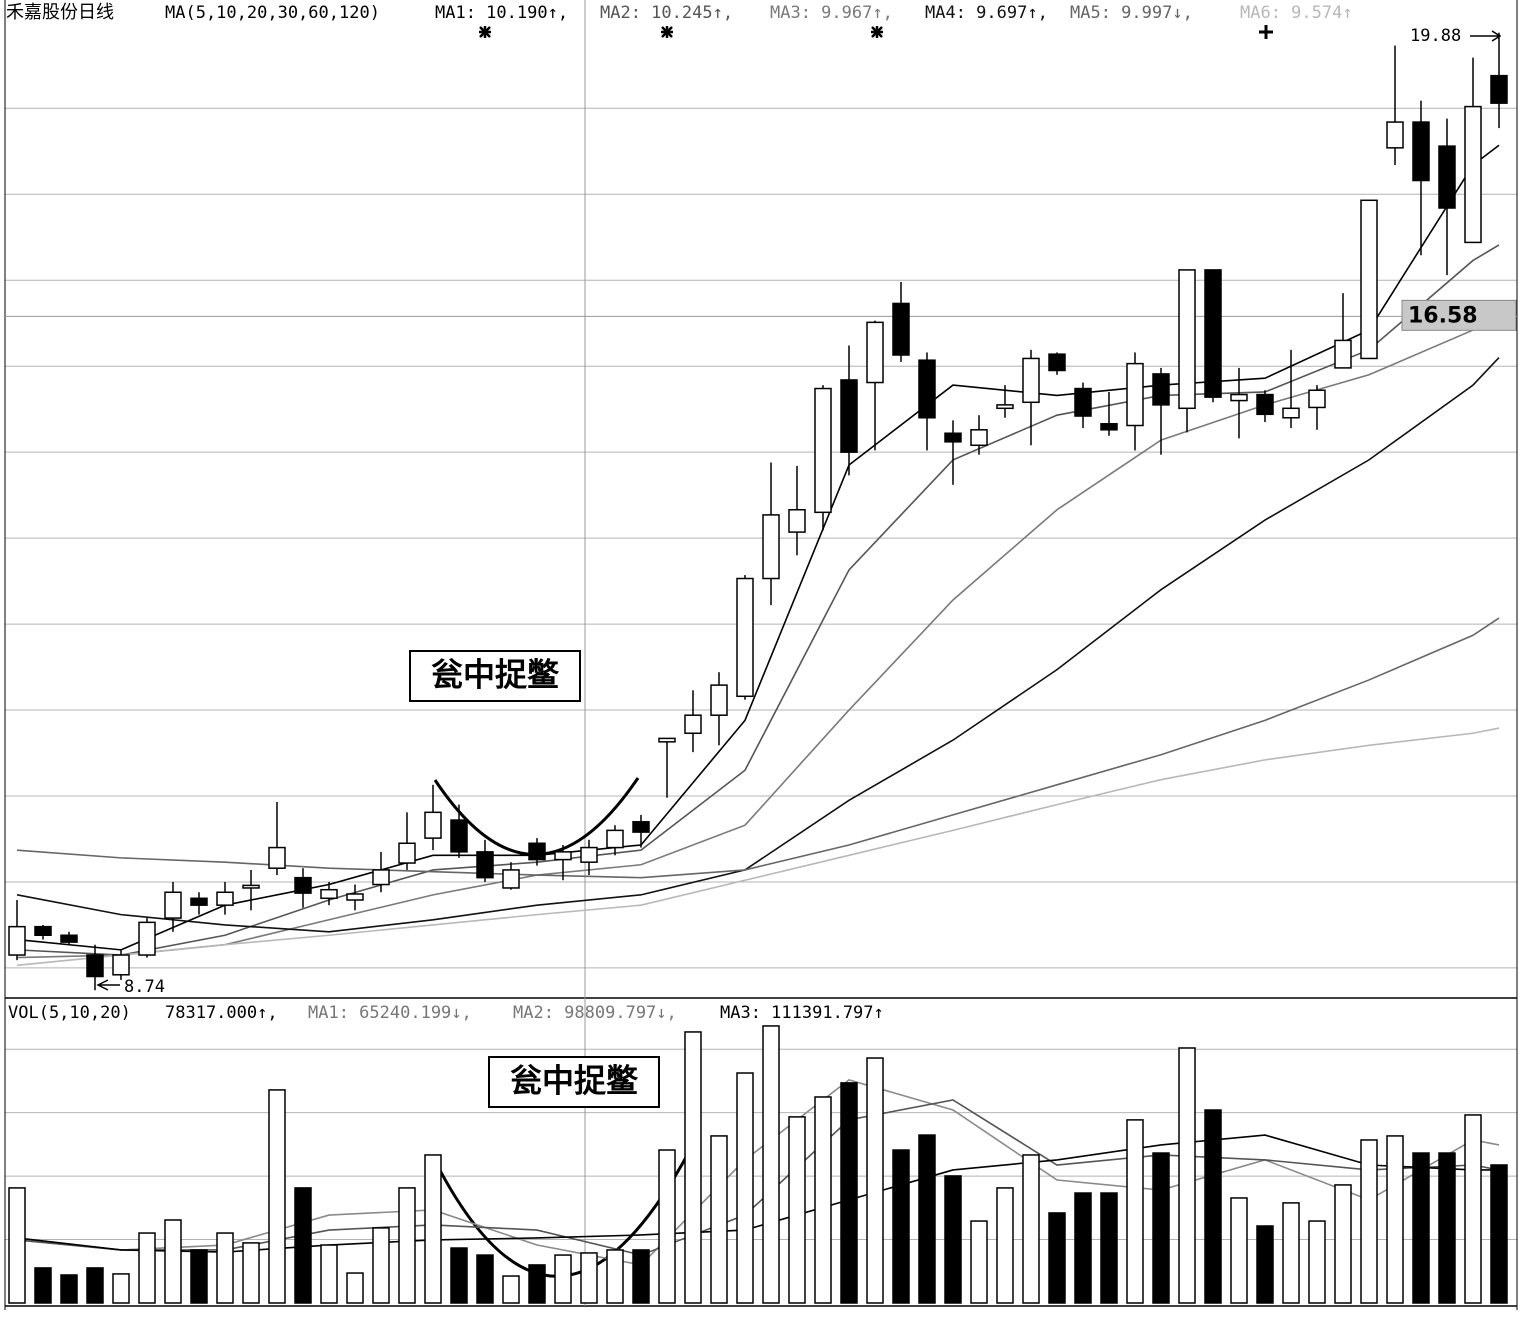 This screenshot has height=1321, width=1524. Describe the element at coordinates (108, 985) in the screenshot. I see `low-arrow` at that location.